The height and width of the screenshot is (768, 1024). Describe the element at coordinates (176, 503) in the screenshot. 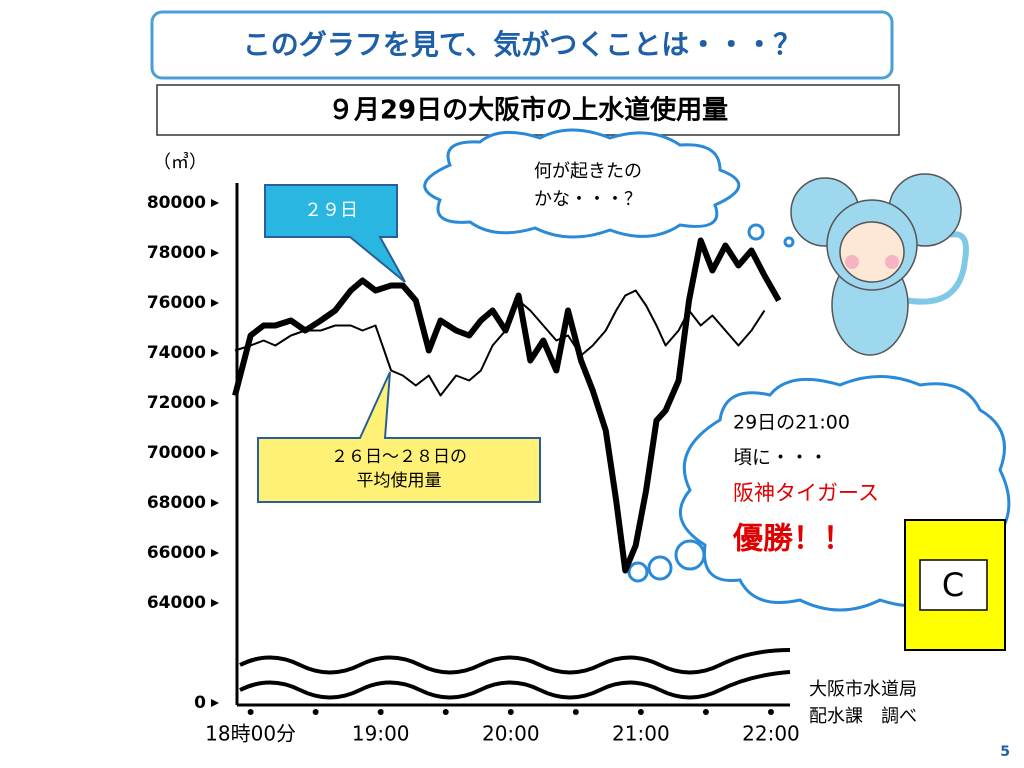

I see `y-tick-label: 68000` at that location.